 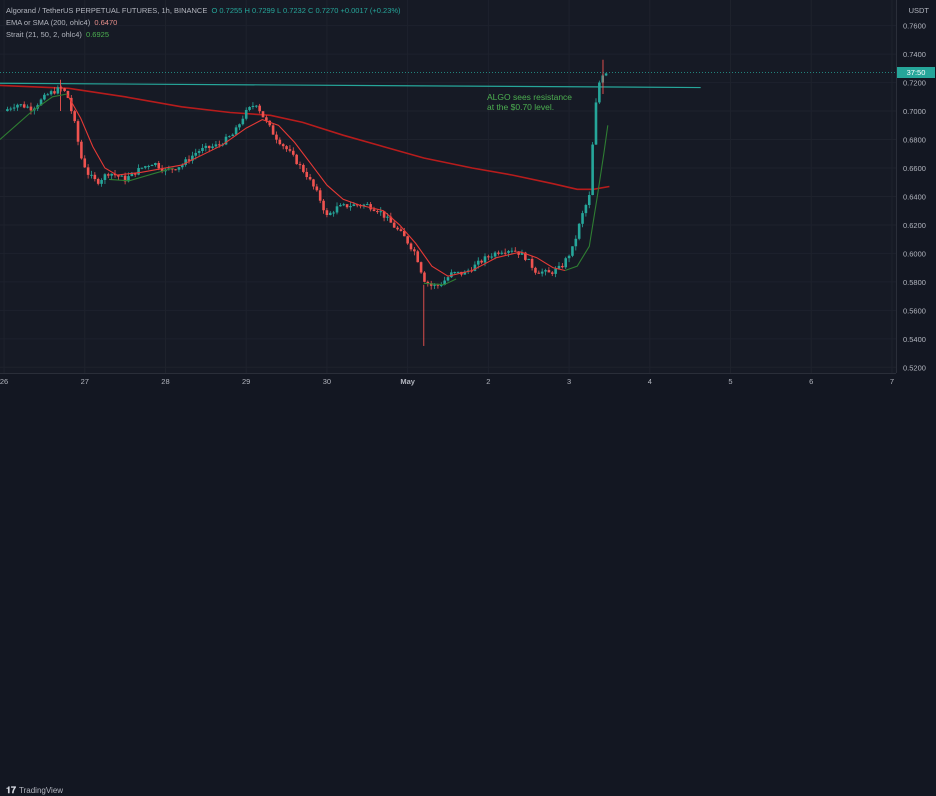 What do you see at coordinates (407, 381) in the screenshot?
I see `time-tick-label: May` at bounding box center [407, 381].